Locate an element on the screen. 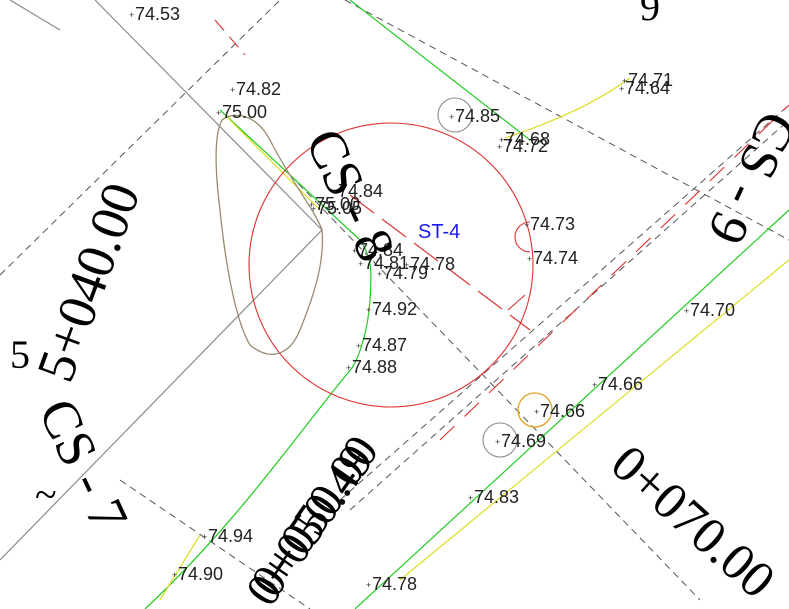  spot-elev: 74.73 is located at coordinates (552, 224).